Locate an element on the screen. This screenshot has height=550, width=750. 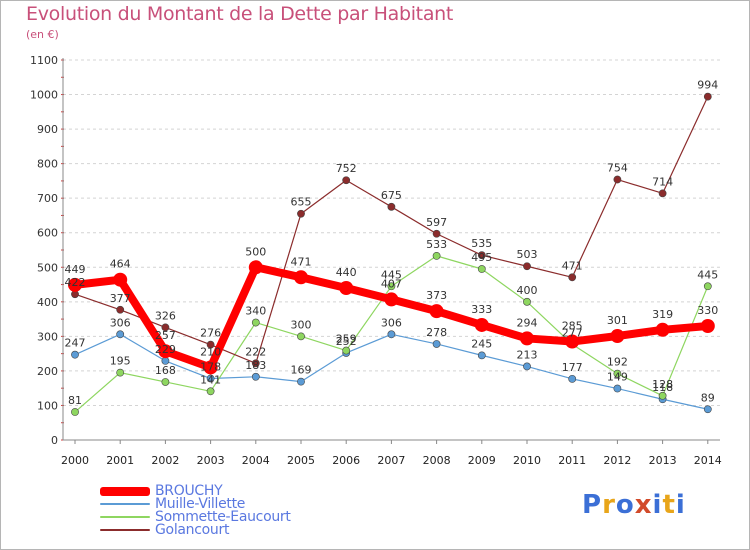
chart-subtitle: (en €) is located at coordinates (42, 34).